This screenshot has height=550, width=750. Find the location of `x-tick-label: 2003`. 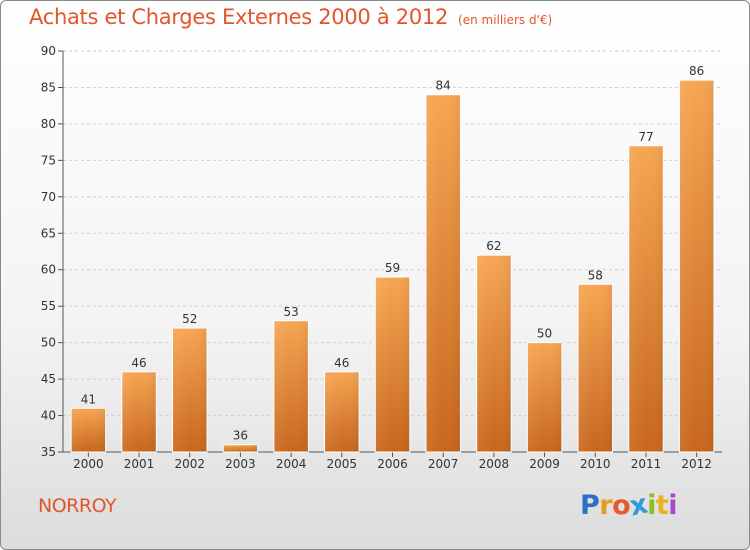

x-tick-label: 2003 is located at coordinates (240, 464).